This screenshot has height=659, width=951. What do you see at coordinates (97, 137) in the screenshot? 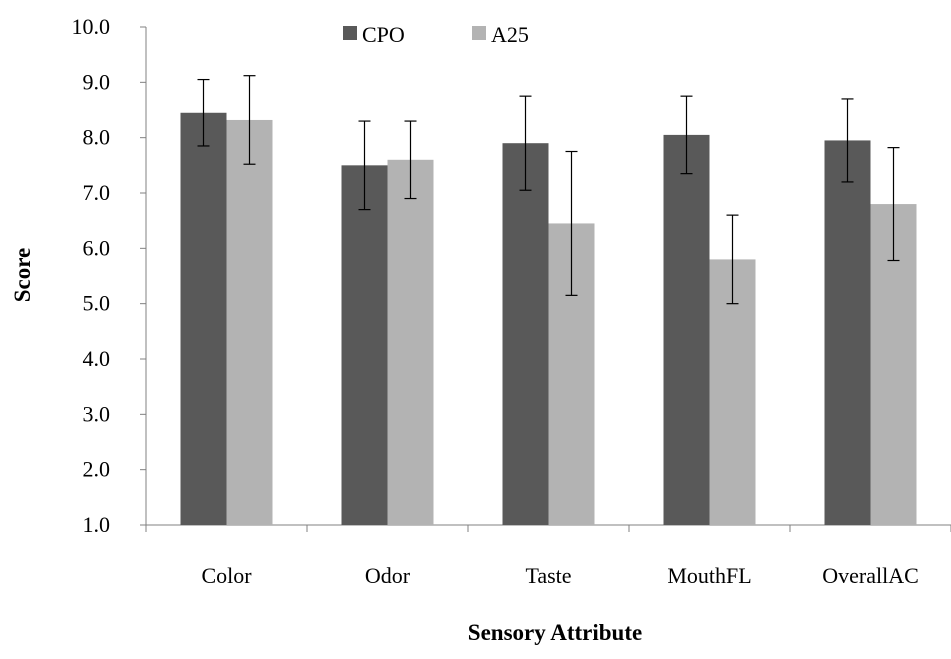
I see `y-tick-label: 8.0` at bounding box center [97, 137].